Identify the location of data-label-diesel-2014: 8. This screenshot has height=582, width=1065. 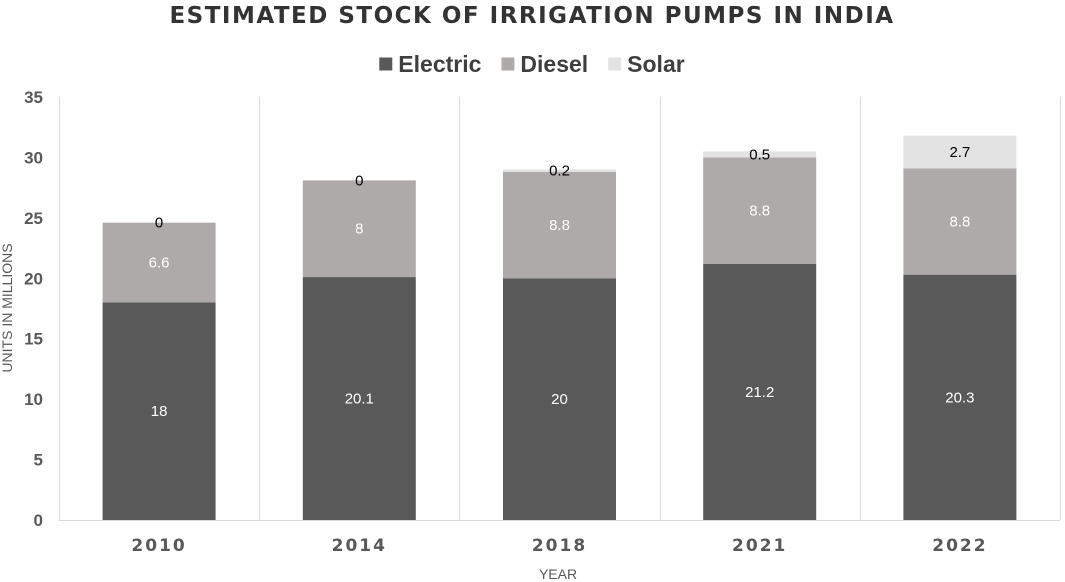
(359, 229).